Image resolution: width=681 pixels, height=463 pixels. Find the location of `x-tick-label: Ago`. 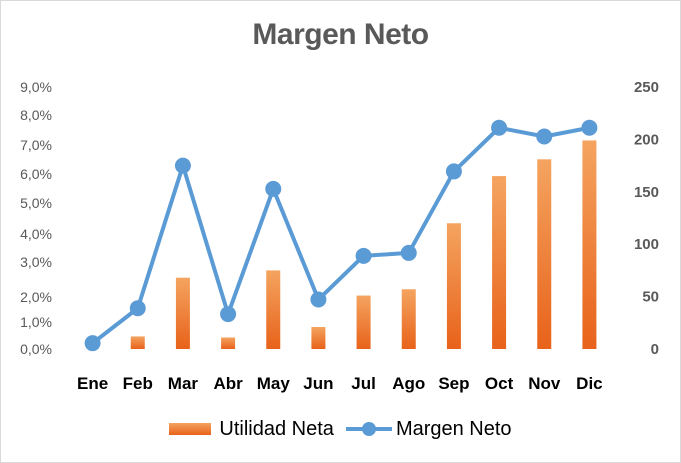

x-tick-label: Ago is located at coordinates (408, 383).